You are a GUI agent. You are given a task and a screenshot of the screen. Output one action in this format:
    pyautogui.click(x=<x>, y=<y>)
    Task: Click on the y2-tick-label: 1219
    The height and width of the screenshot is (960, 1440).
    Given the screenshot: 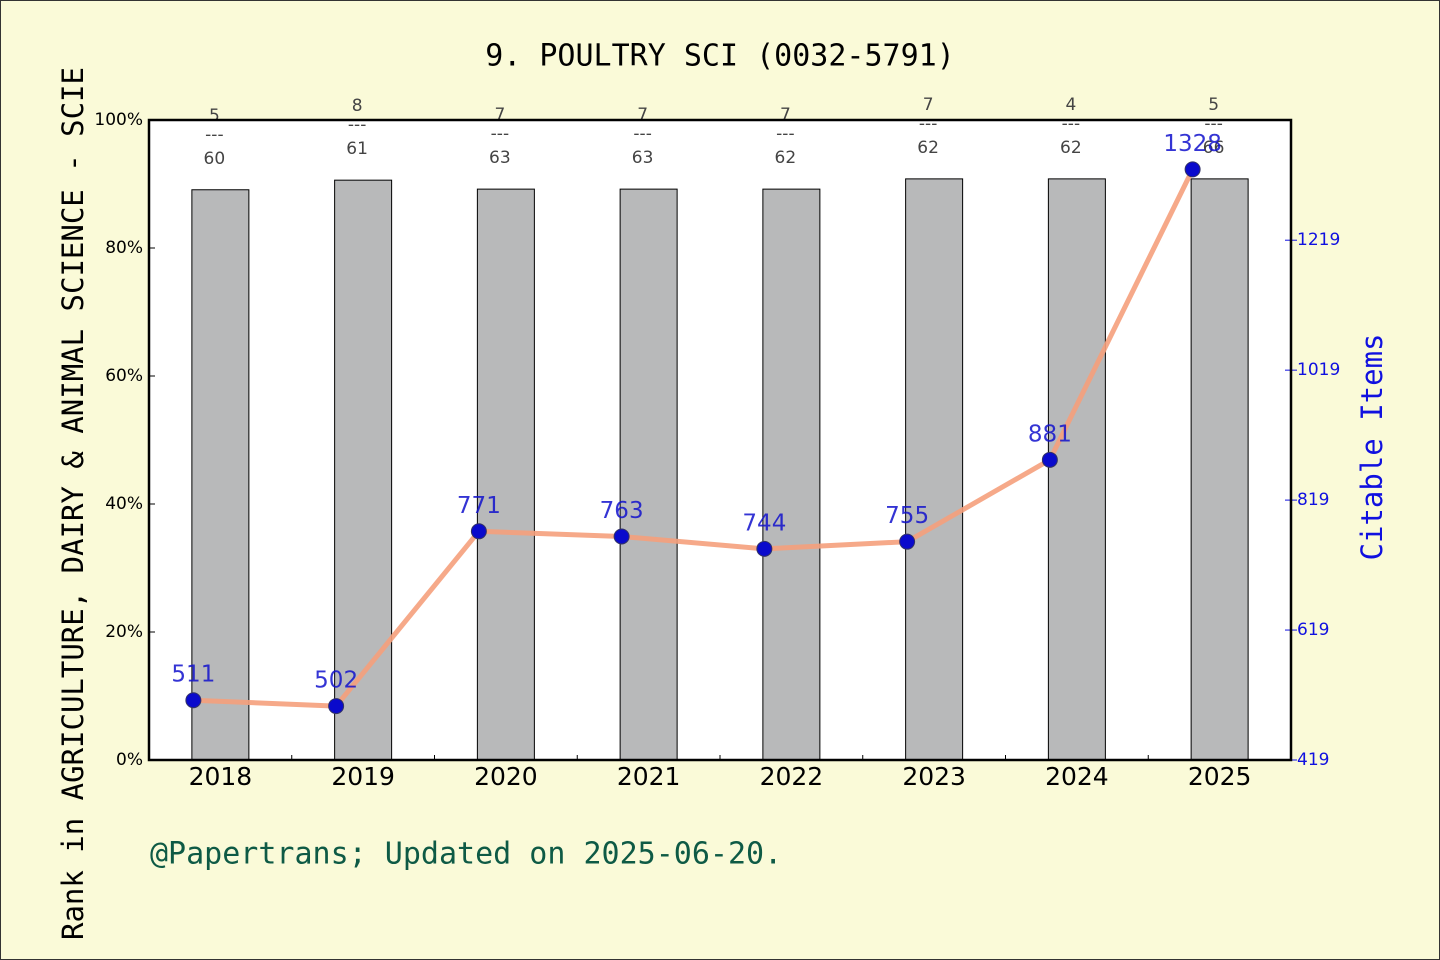 What is the action you would take?
    pyautogui.click(x=1318, y=240)
    